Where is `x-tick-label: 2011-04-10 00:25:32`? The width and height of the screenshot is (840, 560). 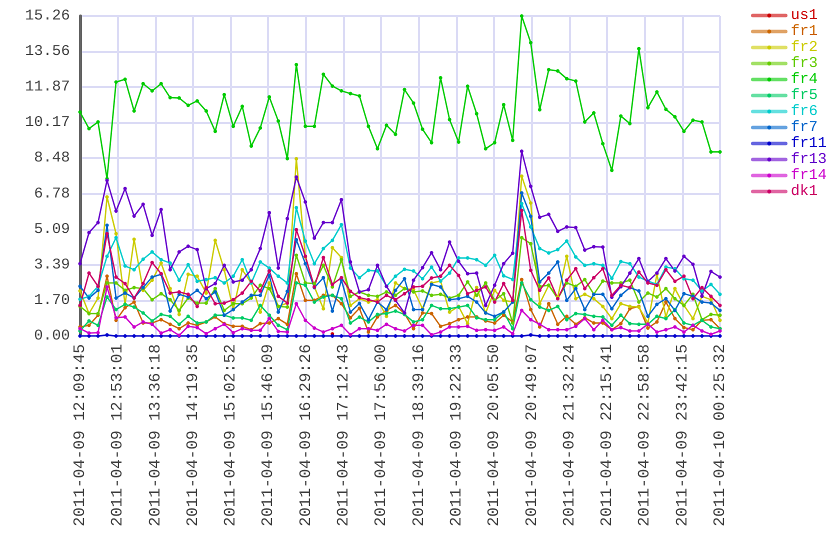 x-tick-label: 2011-04-10 00:25:32 is located at coordinates (720, 435).